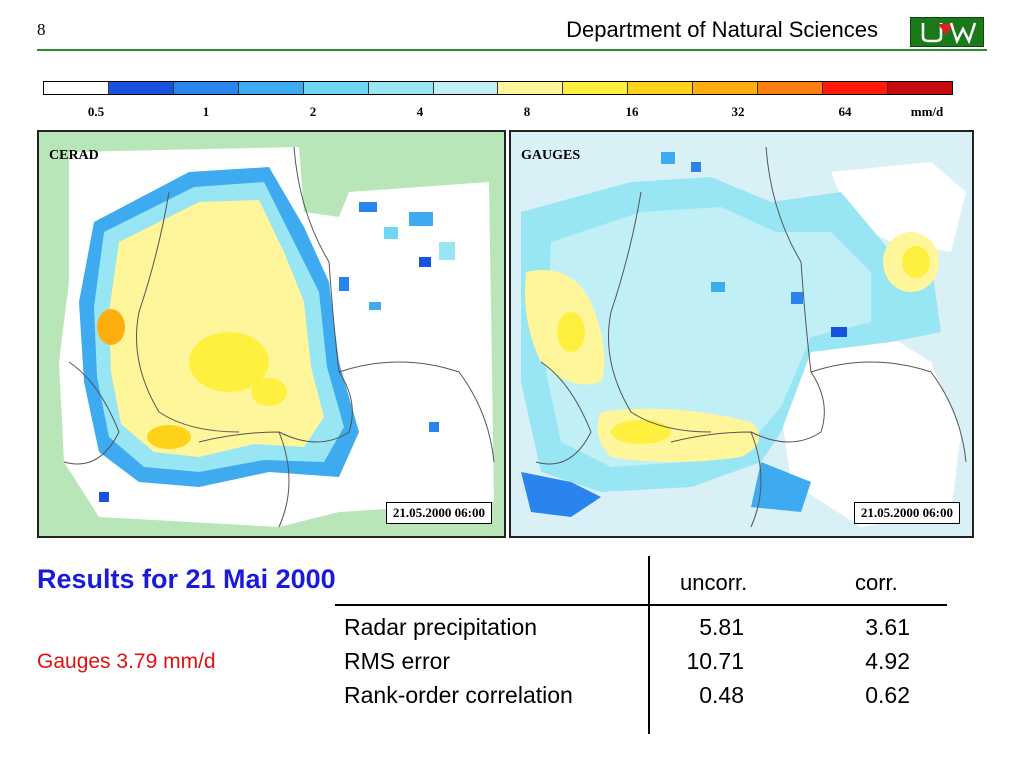  I want to click on results-title: Results for 21 Mai 2000, so click(186, 579).